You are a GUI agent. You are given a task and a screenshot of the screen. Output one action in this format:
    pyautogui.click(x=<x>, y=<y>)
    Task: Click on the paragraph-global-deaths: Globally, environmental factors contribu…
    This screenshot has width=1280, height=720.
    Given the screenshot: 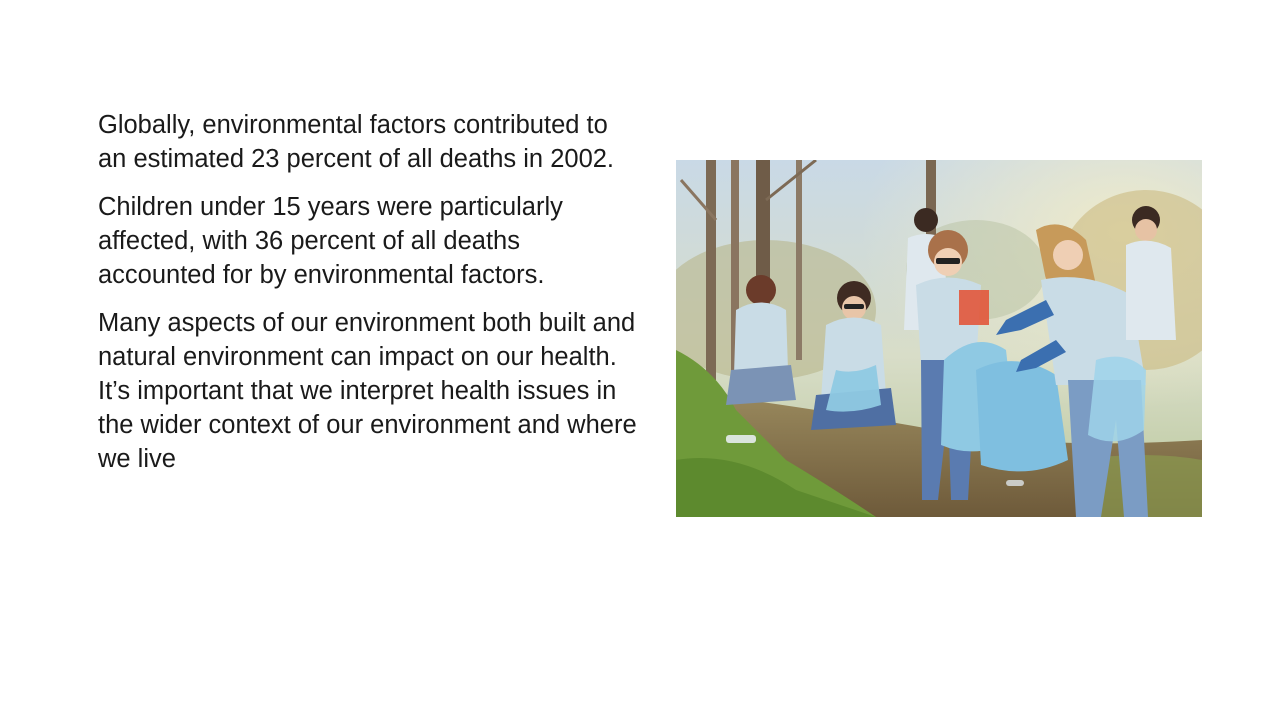 What is the action you would take?
    pyautogui.click(x=356, y=142)
    